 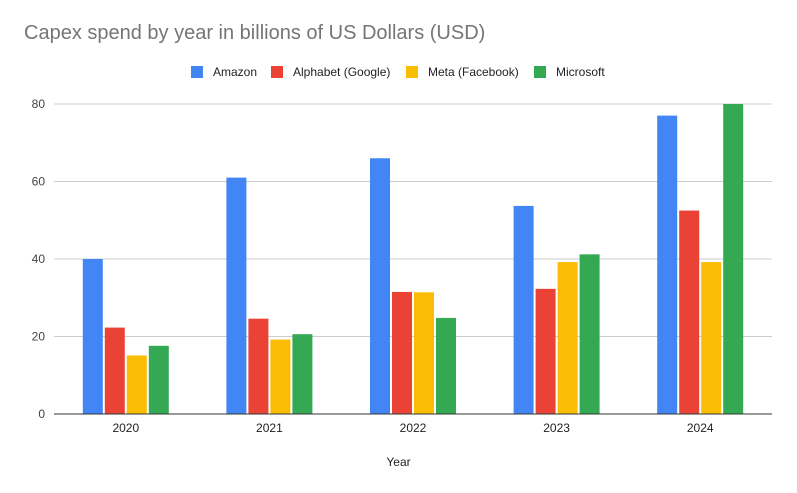 I want to click on bar-alphabet-2023, so click(x=545, y=351).